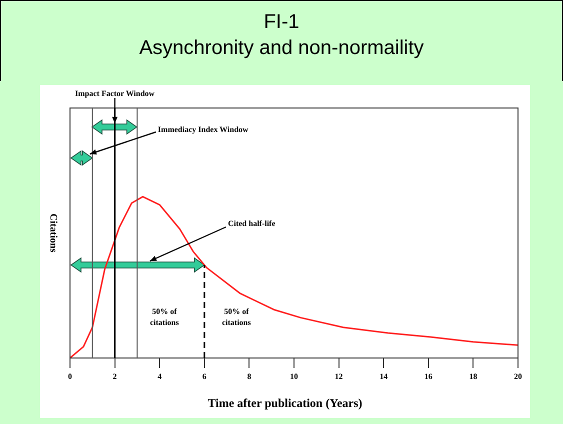  Describe the element at coordinates (473, 376) in the screenshot. I see `x-tick-label: 18` at that location.